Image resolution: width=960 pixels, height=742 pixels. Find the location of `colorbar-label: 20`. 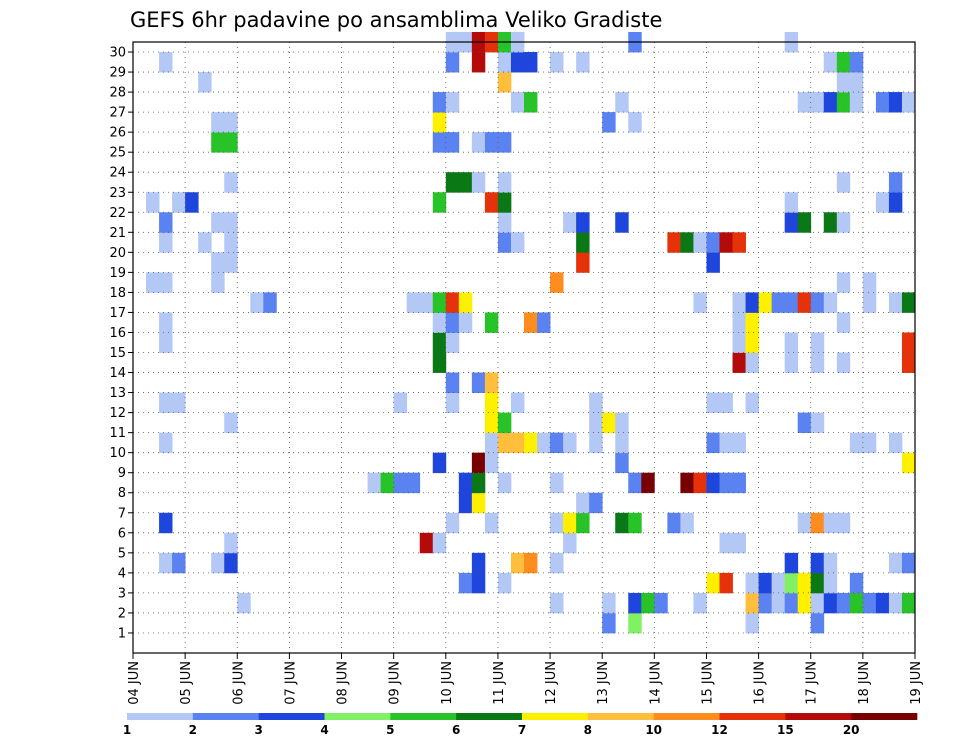

colorbar-label: 20 is located at coordinates (851, 730).